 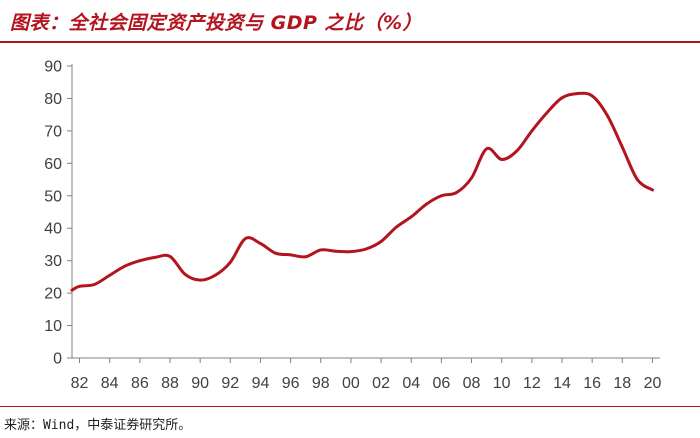 What do you see at coordinates (140, 383) in the screenshot?
I see `x-tick-label: 86` at bounding box center [140, 383].